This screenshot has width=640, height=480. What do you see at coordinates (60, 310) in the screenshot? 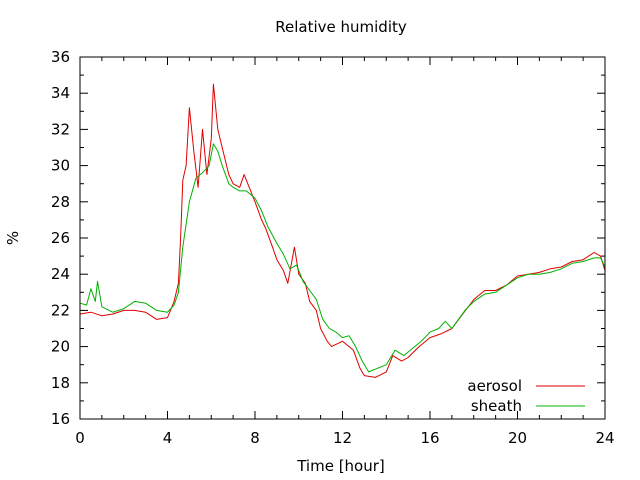
I see `y-tick-label: 22` at bounding box center [60, 310].